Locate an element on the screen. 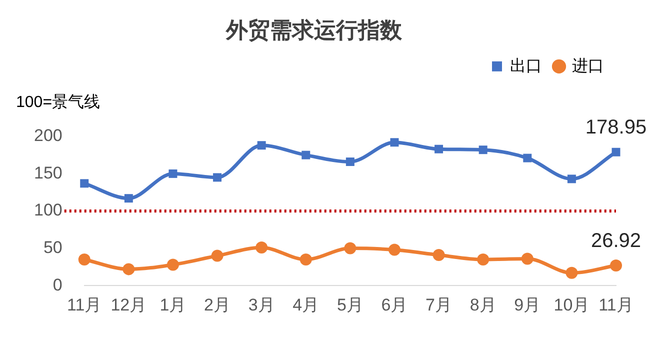 The width and height of the screenshot is (660, 338). x-tick-label: 5月 is located at coordinates (350, 304).